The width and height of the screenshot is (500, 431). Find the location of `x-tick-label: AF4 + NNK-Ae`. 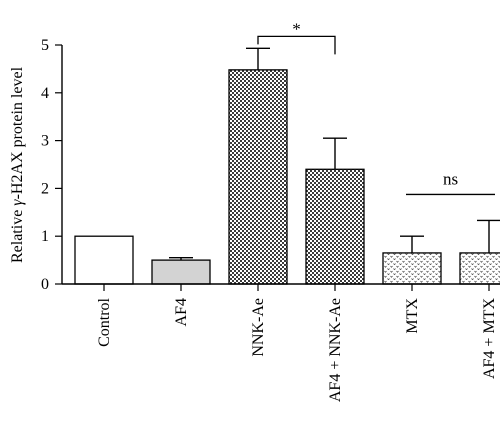

x-tick-label: AF4 + NNK-Ae is located at coordinates (335, 350).